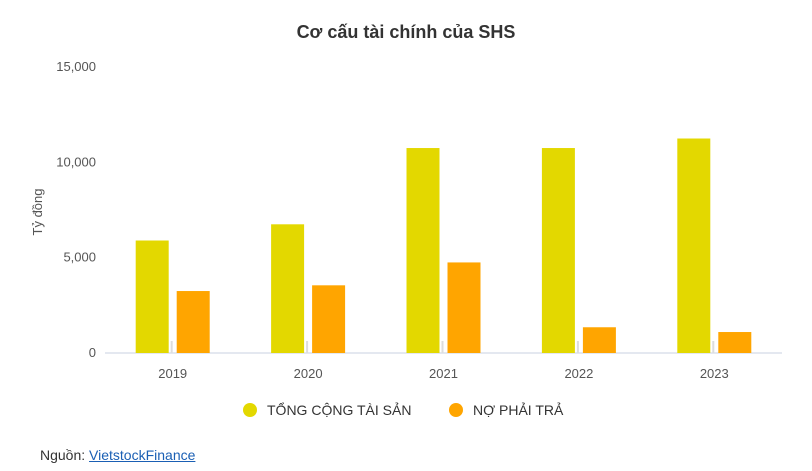 The width and height of the screenshot is (812, 471). Describe the element at coordinates (37, 212) in the screenshot. I see `y-axis-label: Tỷ đồng` at that location.